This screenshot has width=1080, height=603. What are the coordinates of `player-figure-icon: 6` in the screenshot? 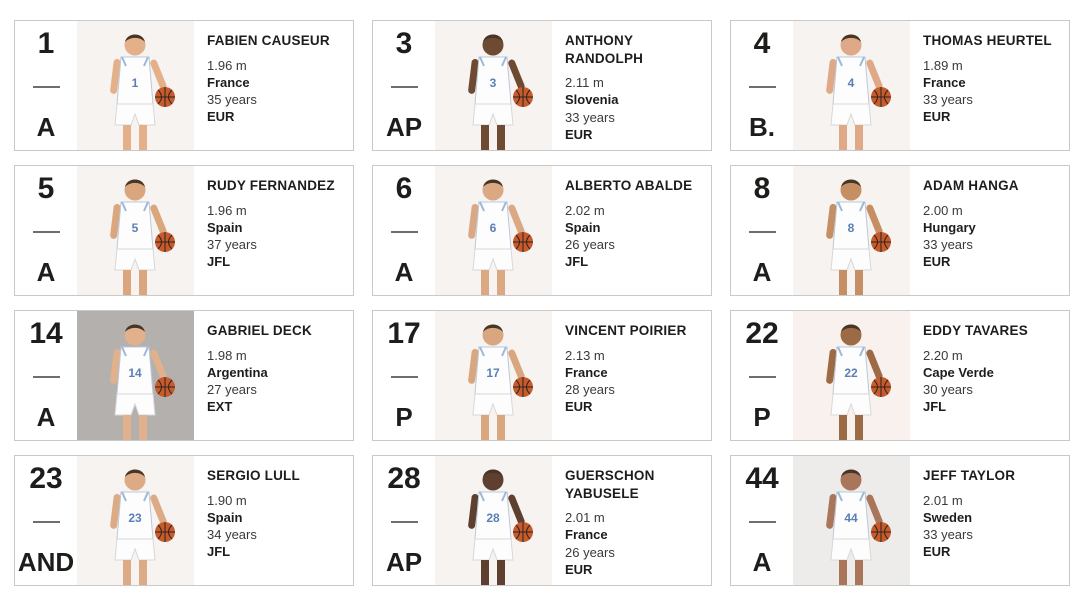 It's located at (493, 230).